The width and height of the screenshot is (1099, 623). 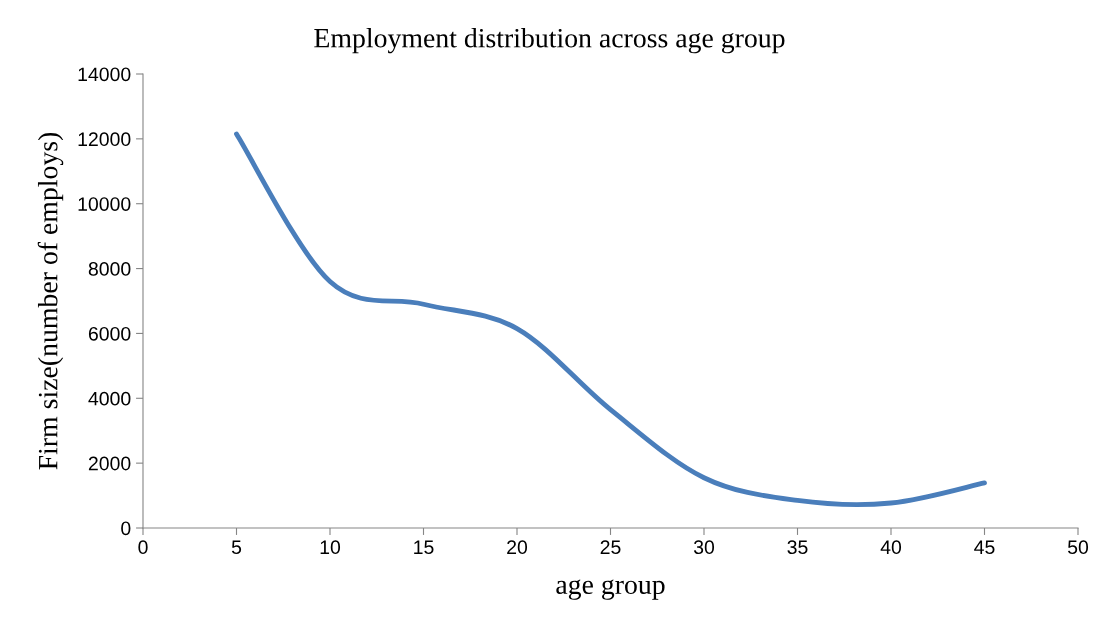 What do you see at coordinates (109, 463) in the screenshot?
I see `y-tick-label: 2000` at bounding box center [109, 463].